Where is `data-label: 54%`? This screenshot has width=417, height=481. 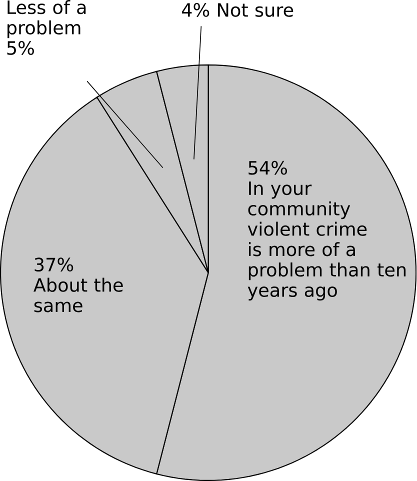
data-label: 54% is located at coordinates (268, 167).